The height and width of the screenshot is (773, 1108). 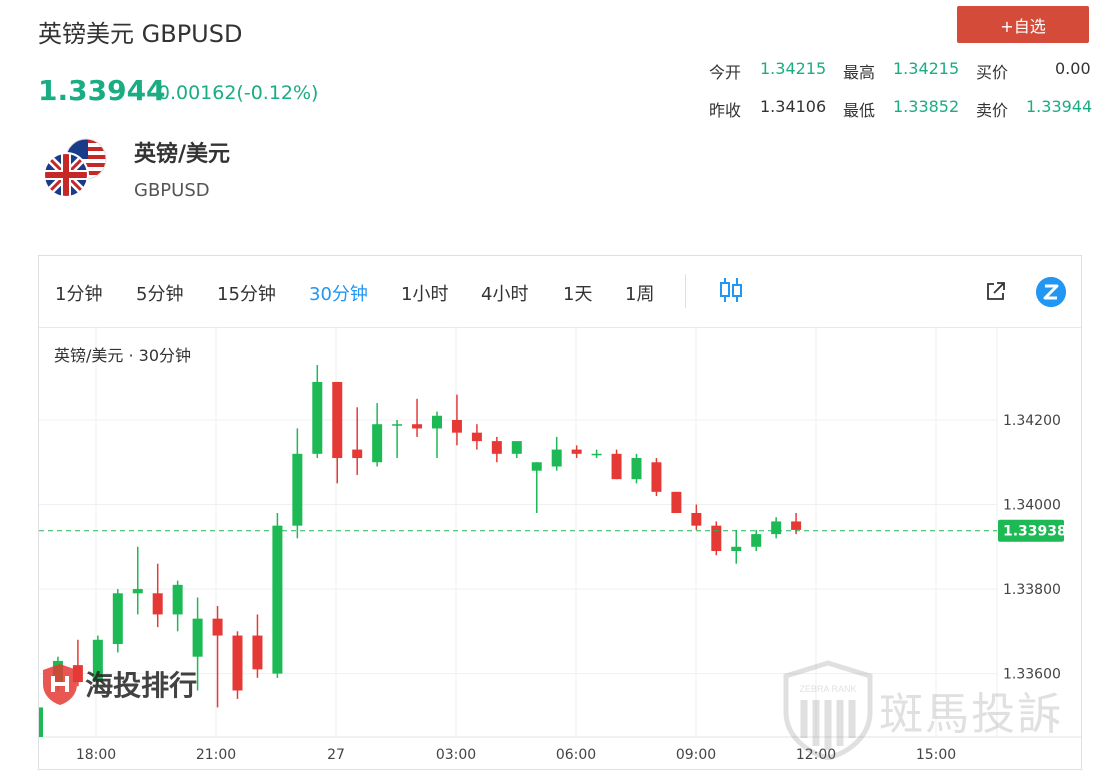 I want to click on timeframe-1w: 1周, so click(x=640, y=294).